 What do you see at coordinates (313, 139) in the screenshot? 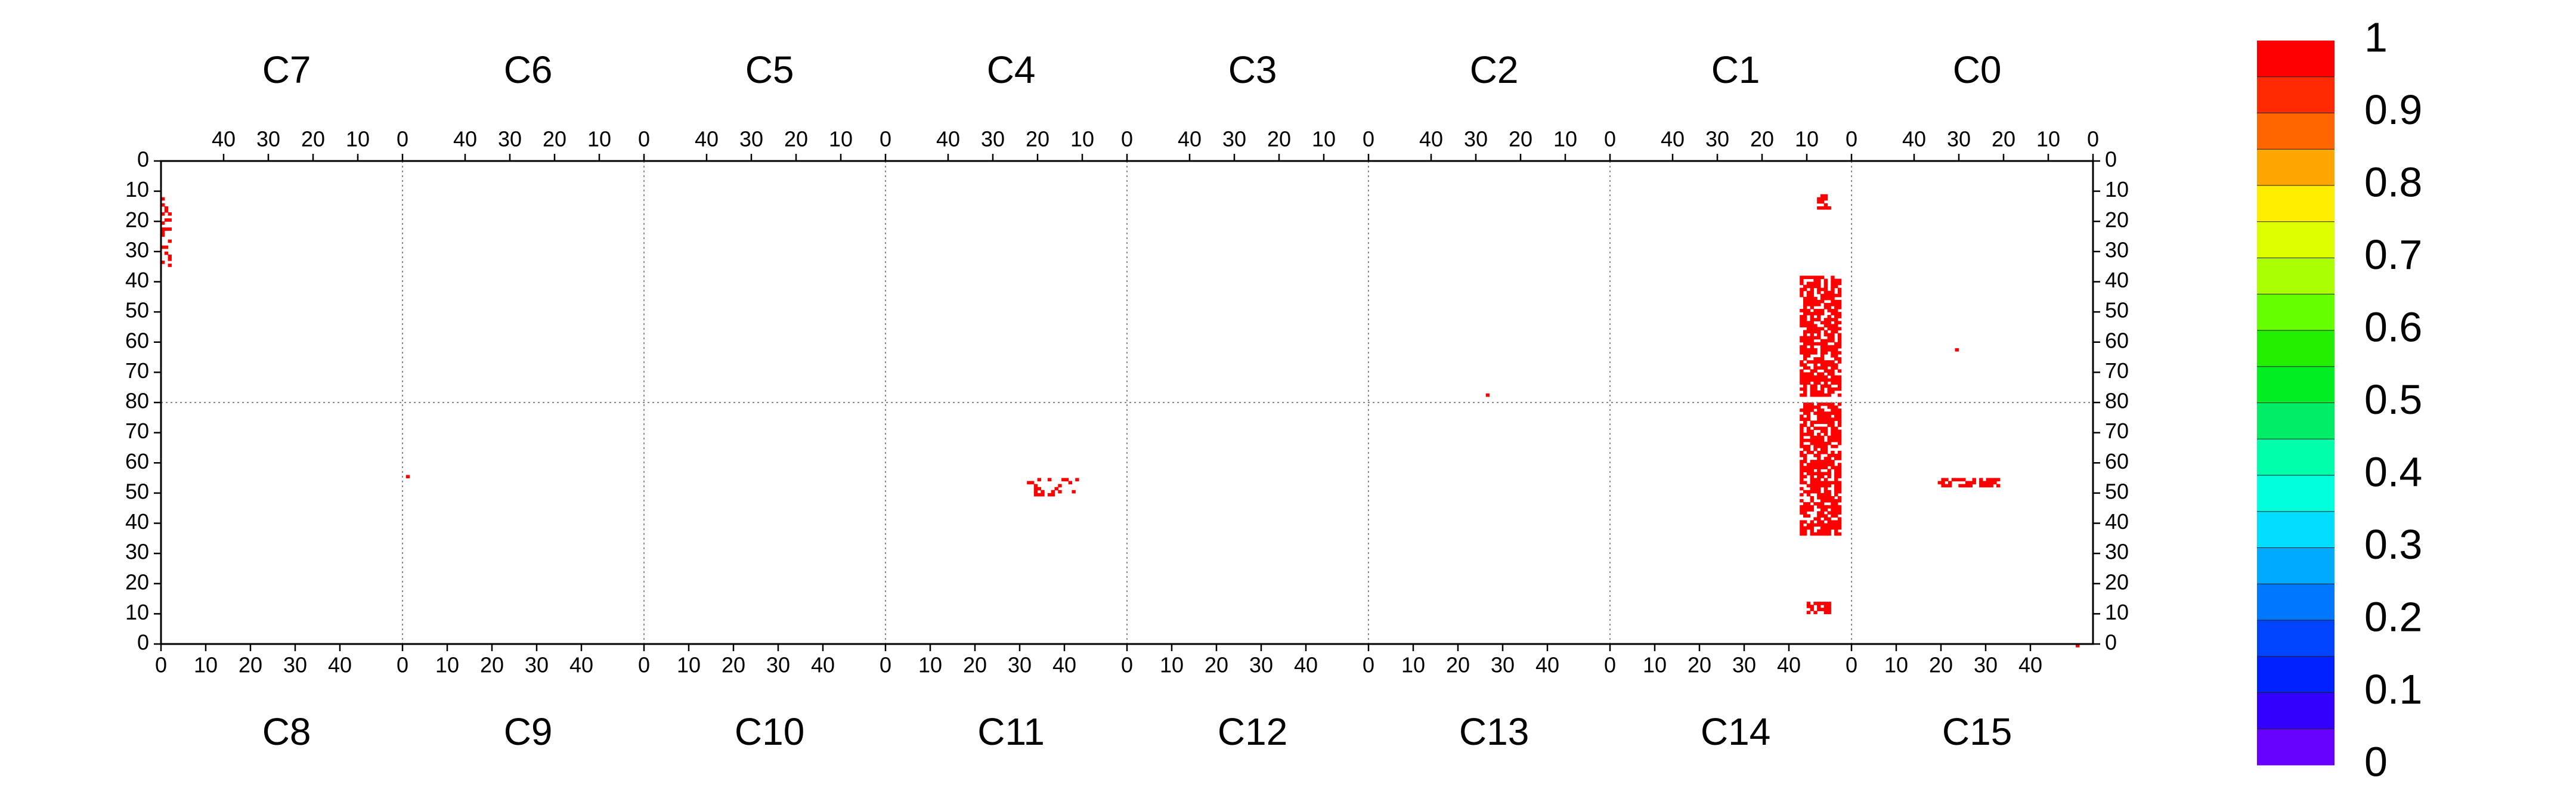
I see `top-tick-label: 20` at bounding box center [313, 139].